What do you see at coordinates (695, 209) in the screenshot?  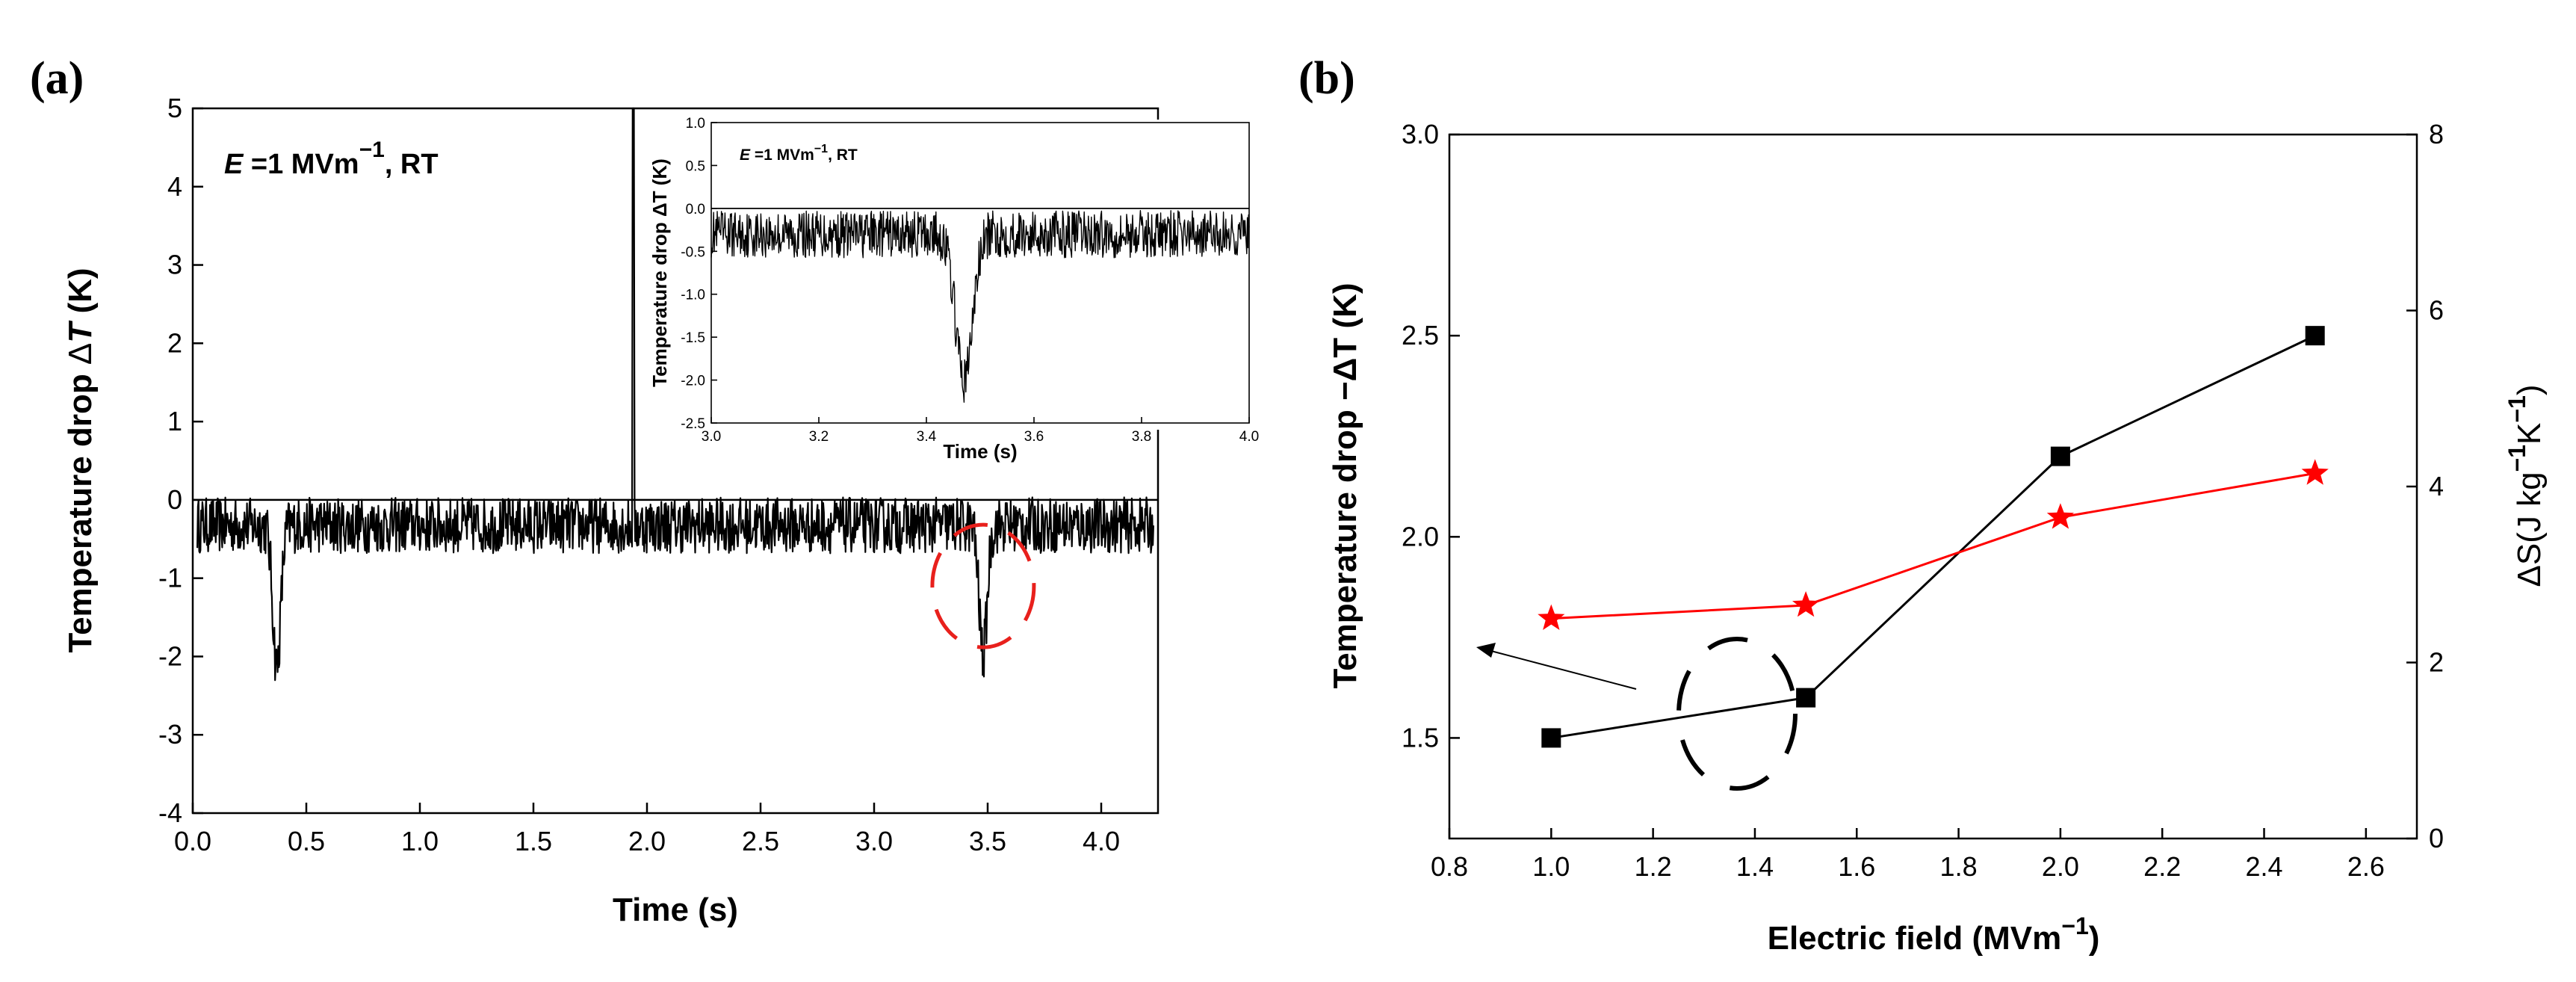 I see `panel-a-inset-y-tick-label: 0.0` at bounding box center [695, 209].